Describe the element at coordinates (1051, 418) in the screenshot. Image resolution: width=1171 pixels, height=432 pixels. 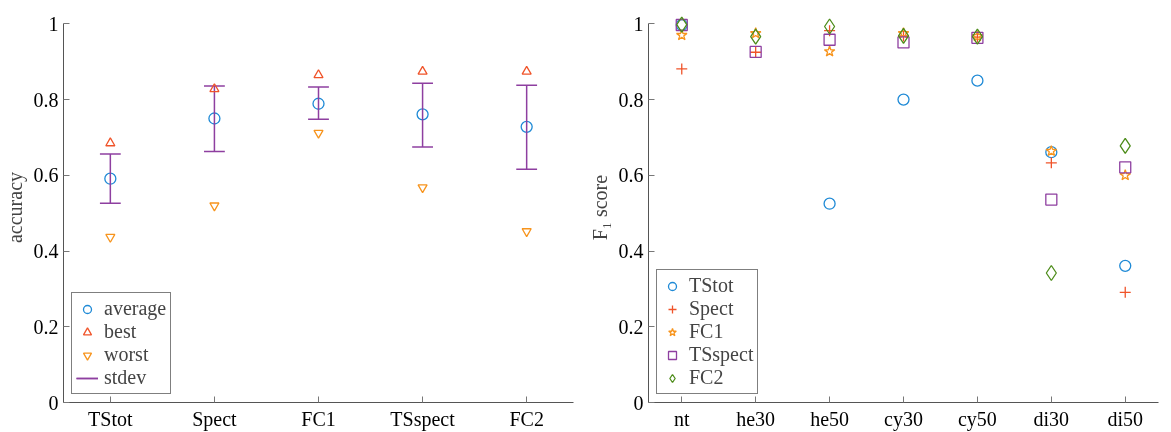
I see `x-tick-label: di30` at that location.